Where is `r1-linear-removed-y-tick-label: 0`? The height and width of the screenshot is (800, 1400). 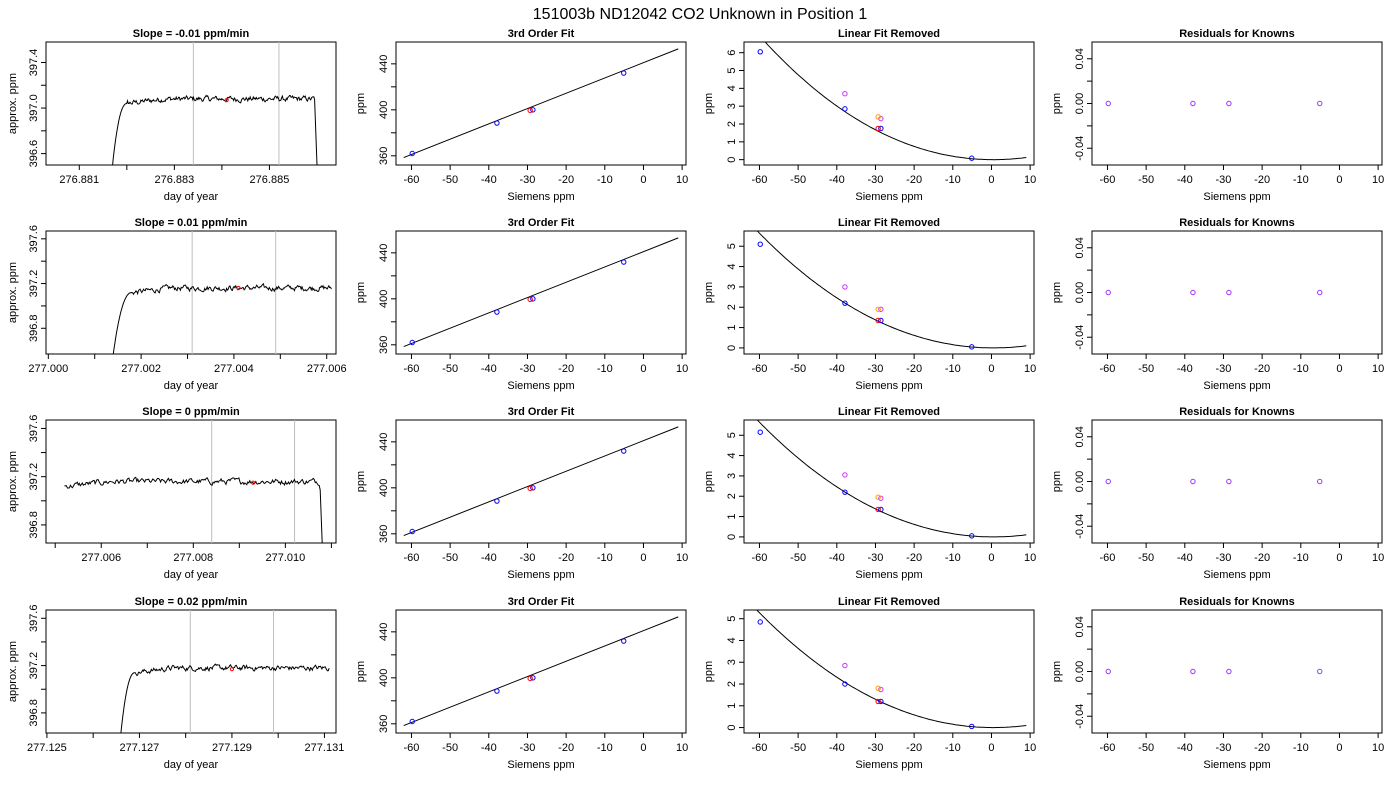
r1-linear-removed-y-tick-label: 0 is located at coordinates (732, 160).